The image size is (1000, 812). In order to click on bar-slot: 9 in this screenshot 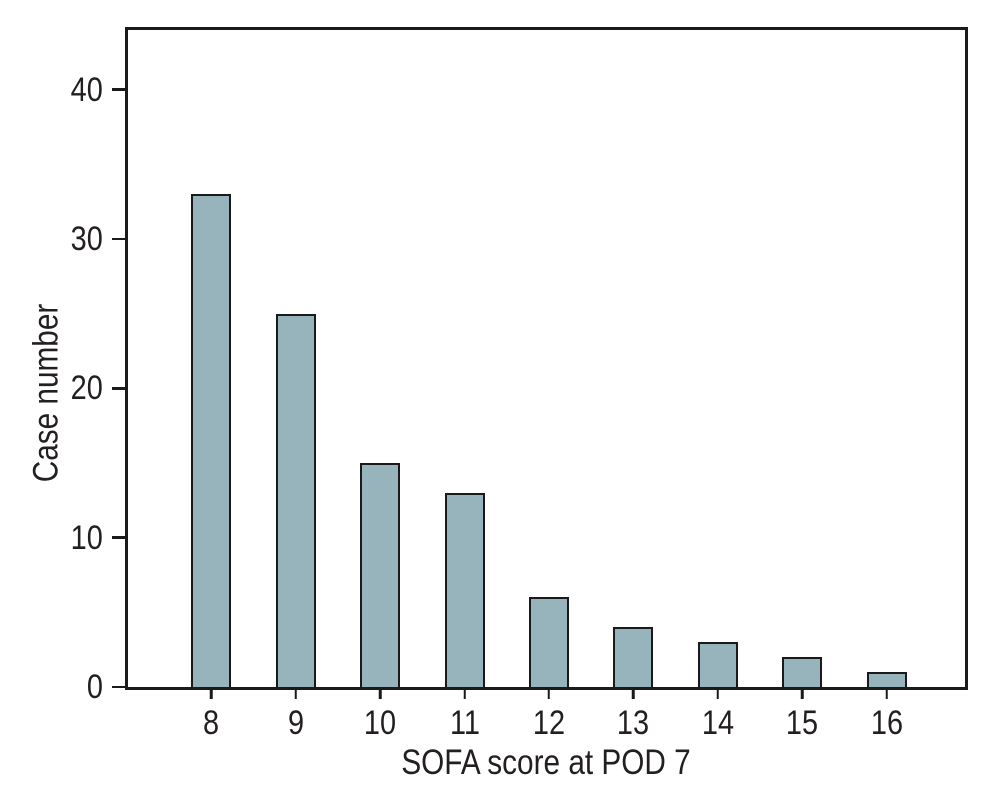, I will do `click(295, 385)`.